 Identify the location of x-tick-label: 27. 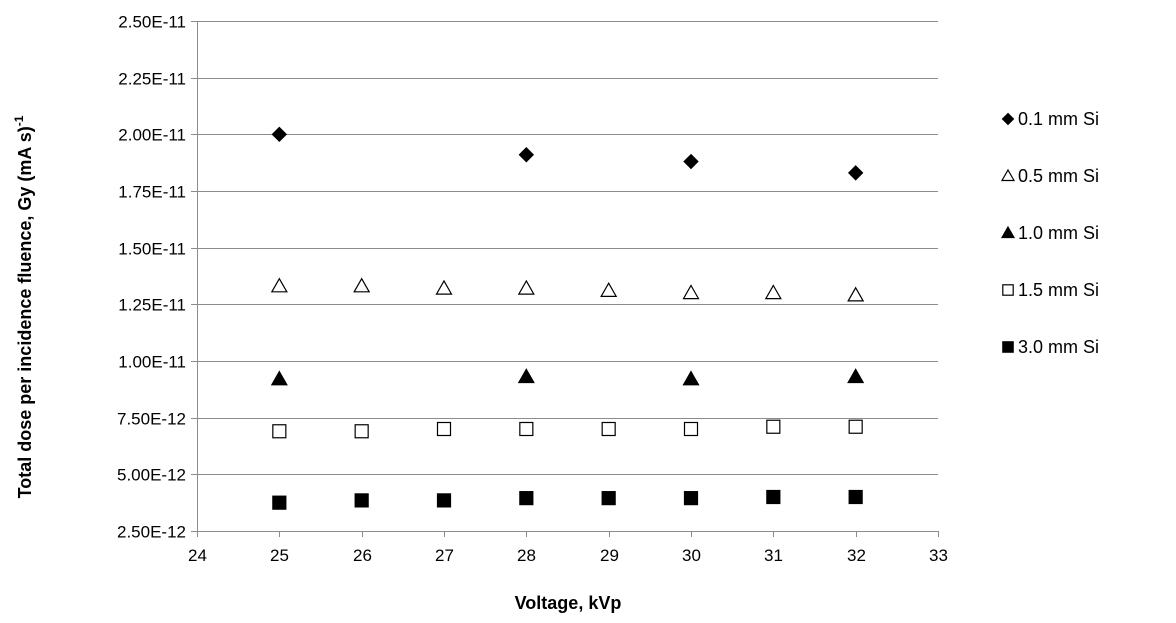
(444, 555).